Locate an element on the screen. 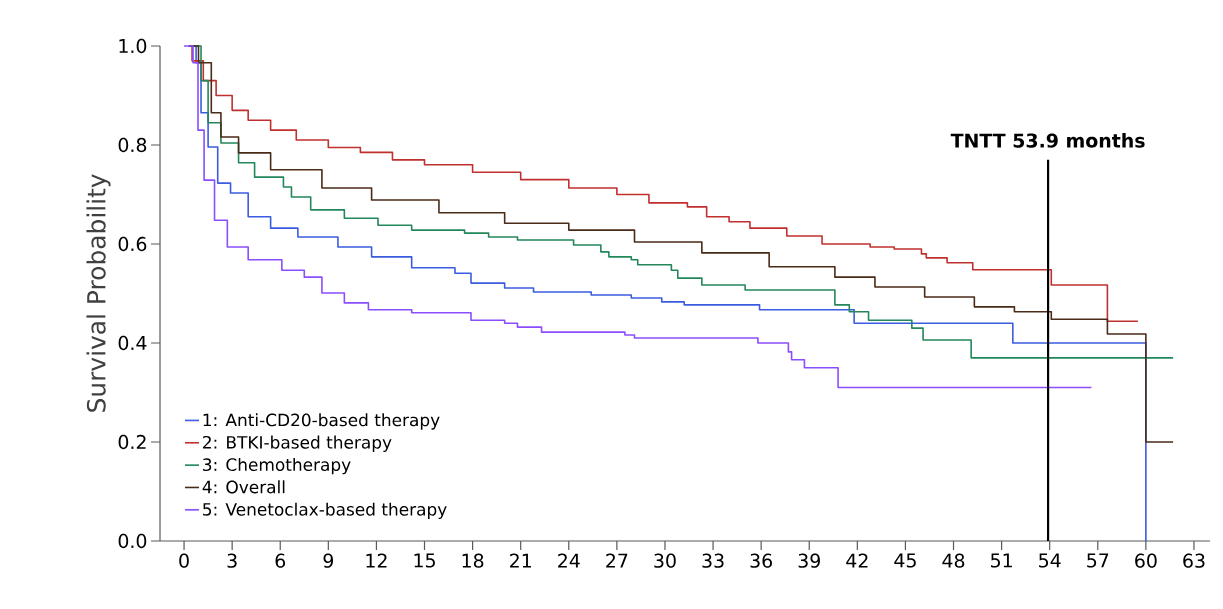 The width and height of the screenshot is (1223, 609). x-tick-label: 57 is located at coordinates (1098, 560).